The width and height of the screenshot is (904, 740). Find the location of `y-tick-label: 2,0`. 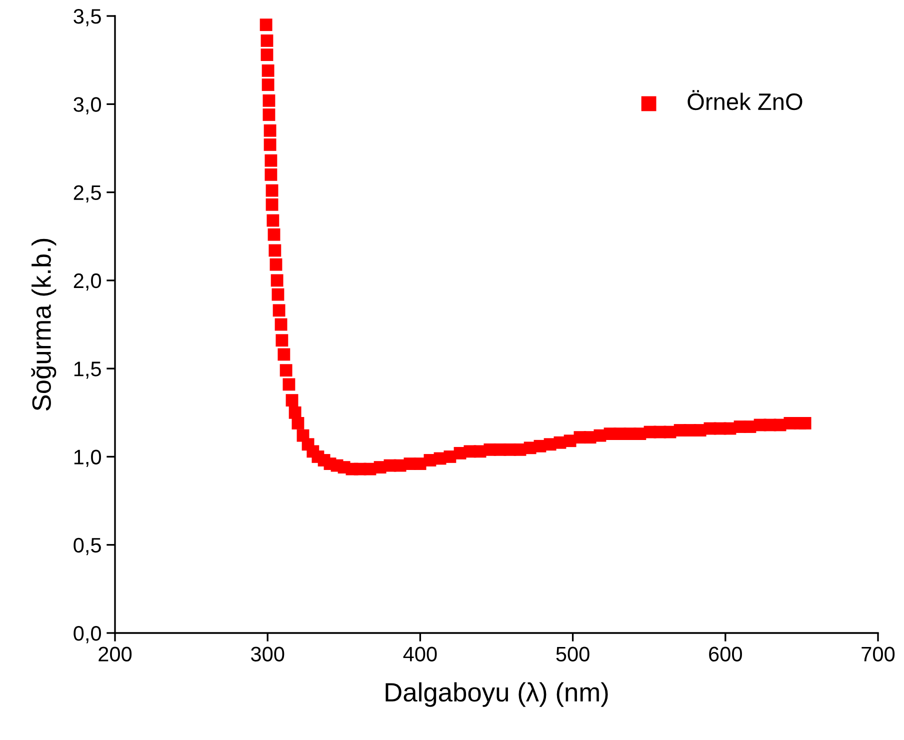

y-tick-label: 2,0 is located at coordinates (87, 282).